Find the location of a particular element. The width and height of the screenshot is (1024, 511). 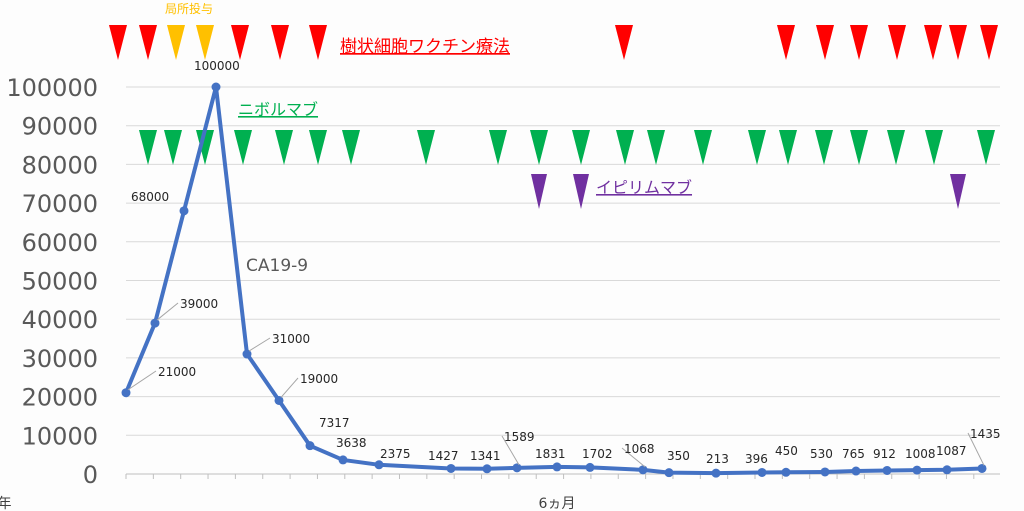

data-label: 350 is located at coordinates (678, 456).